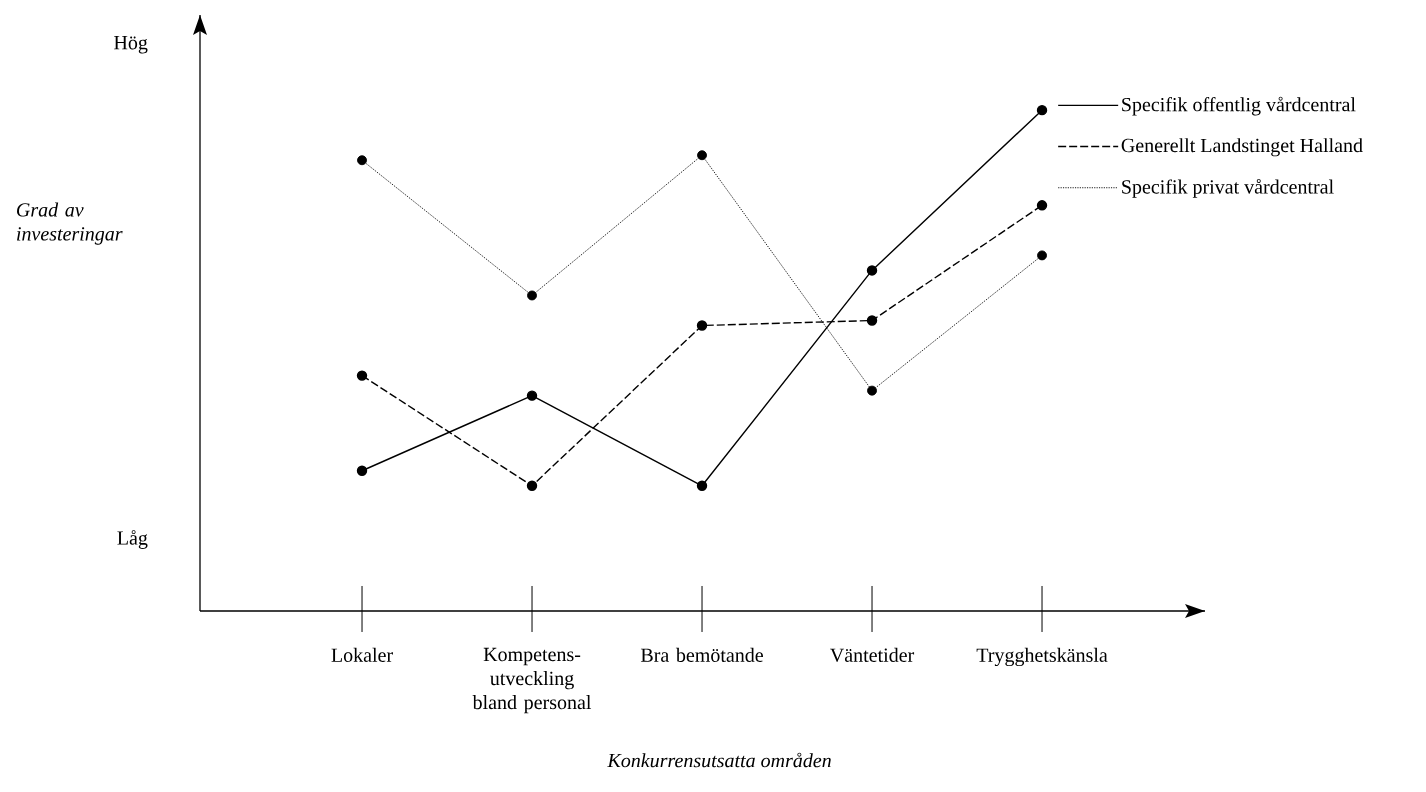 This screenshot has width=1426, height=792. Describe the element at coordinates (362, 654) in the screenshot. I see `x-tick-label: Lokaler` at that location.